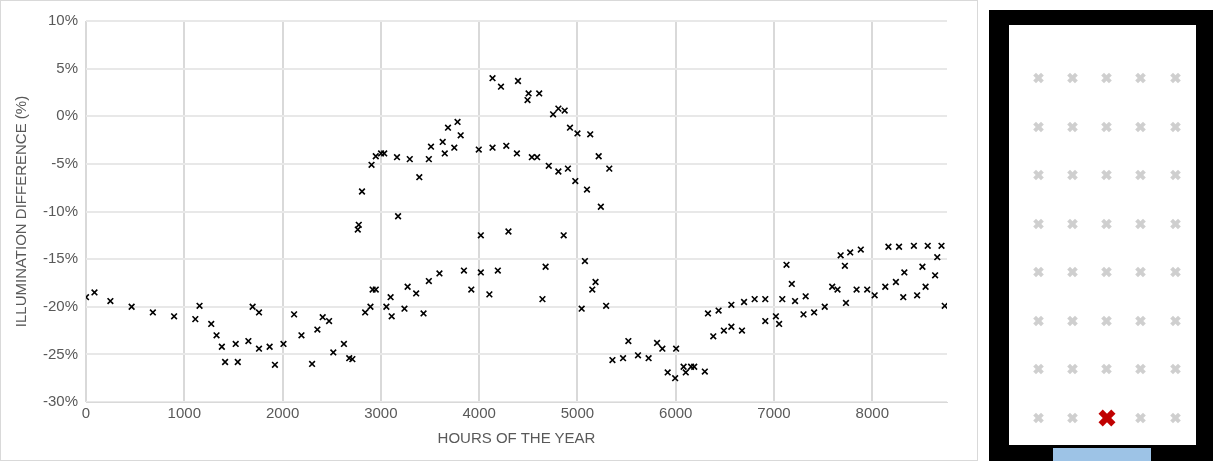  What do you see at coordinates (60, 258) in the screenshot?
I see `y-tick-label: -15%` at bounding box center [60, 258].